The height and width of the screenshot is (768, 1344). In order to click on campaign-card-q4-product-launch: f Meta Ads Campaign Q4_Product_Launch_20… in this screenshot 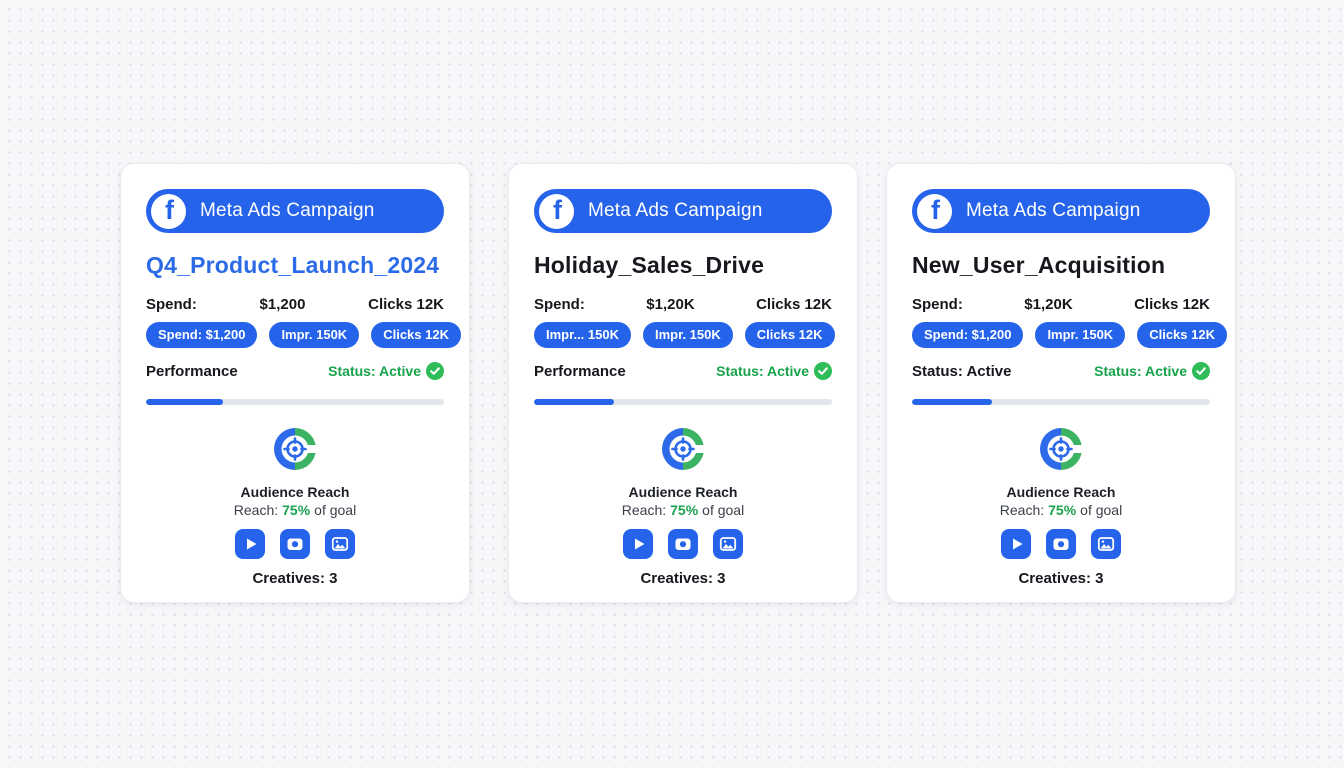, I will do `click(295, 383)`.